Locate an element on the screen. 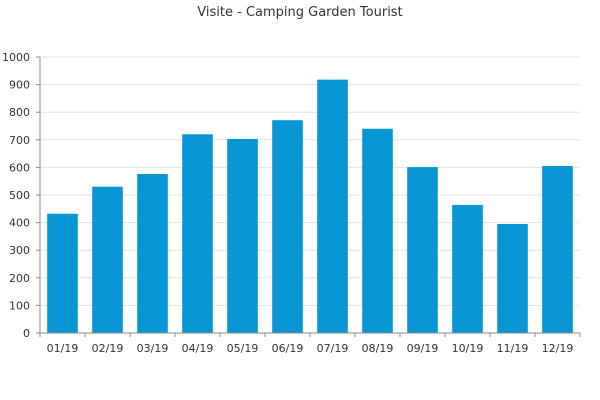 The width and height of the screenshot is (600, 400). y-tick-label: 500 is located at coordinates (19, 195).